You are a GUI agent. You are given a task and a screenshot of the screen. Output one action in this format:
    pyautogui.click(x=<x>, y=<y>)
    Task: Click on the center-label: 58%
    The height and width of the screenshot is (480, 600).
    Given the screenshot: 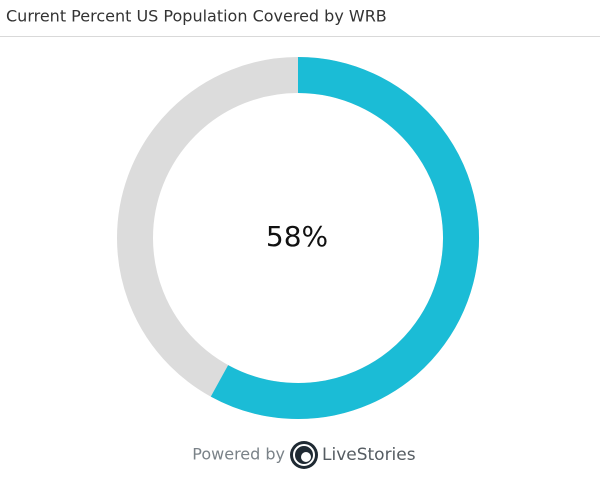 What is the action you would take?
    pyautogui.click(x=297, y=236)
    